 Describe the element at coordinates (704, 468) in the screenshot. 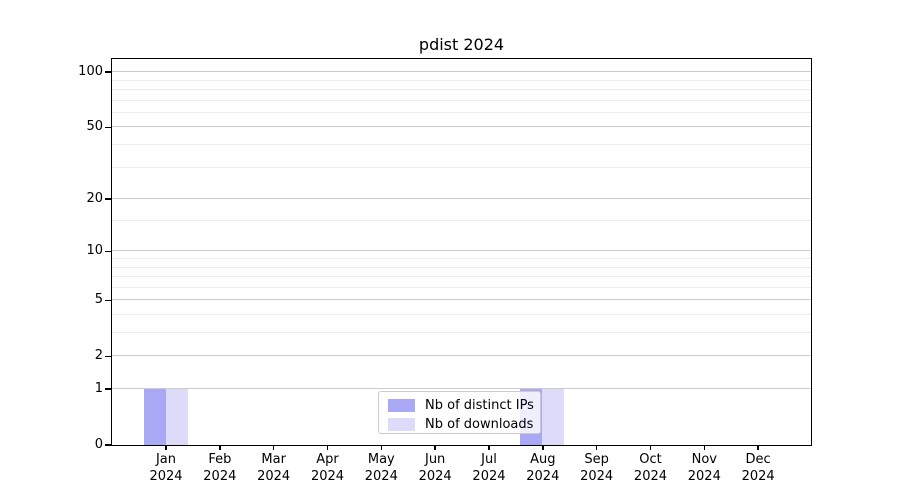

I see `x-tick-label-nov: Nov 2024` at that location.